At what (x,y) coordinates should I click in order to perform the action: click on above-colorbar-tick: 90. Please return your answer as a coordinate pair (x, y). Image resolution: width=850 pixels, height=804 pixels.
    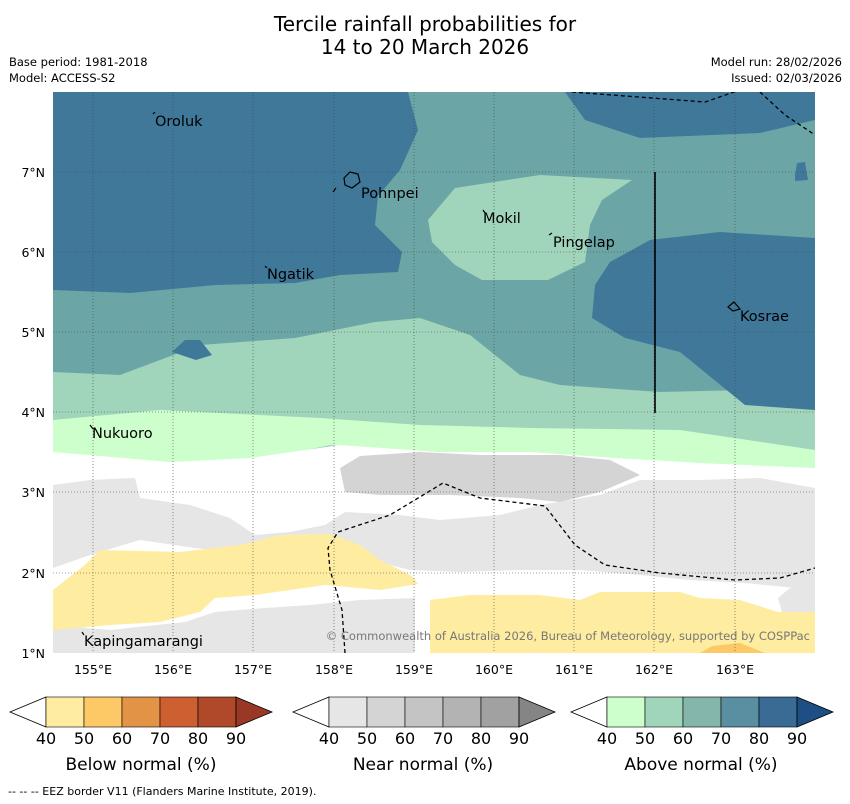
    Looking at the image, I should click on (797, 738).